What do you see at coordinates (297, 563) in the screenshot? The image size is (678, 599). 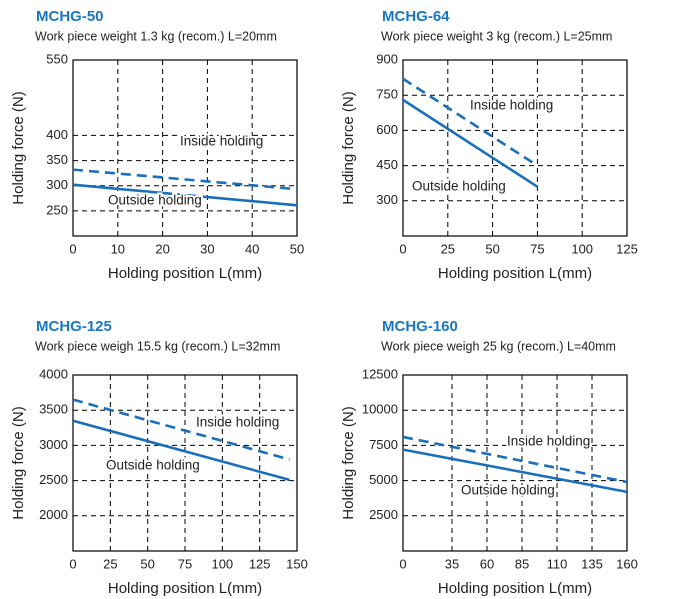 I see `x-tick-label: 150` at bounding box center [297, 563].